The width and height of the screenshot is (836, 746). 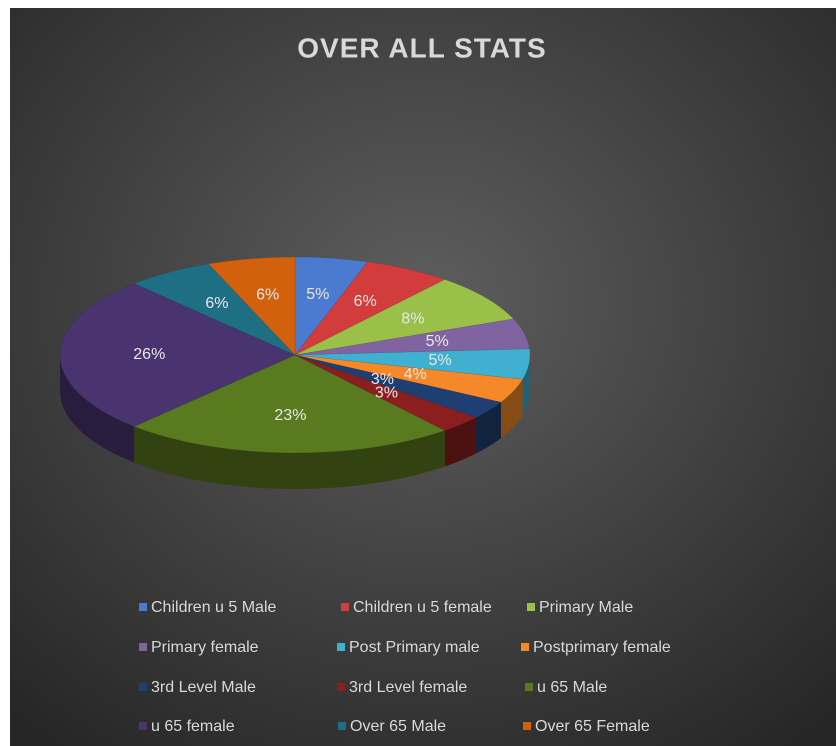 I want to click on data-label: 8%, so click(x=412, y=319).